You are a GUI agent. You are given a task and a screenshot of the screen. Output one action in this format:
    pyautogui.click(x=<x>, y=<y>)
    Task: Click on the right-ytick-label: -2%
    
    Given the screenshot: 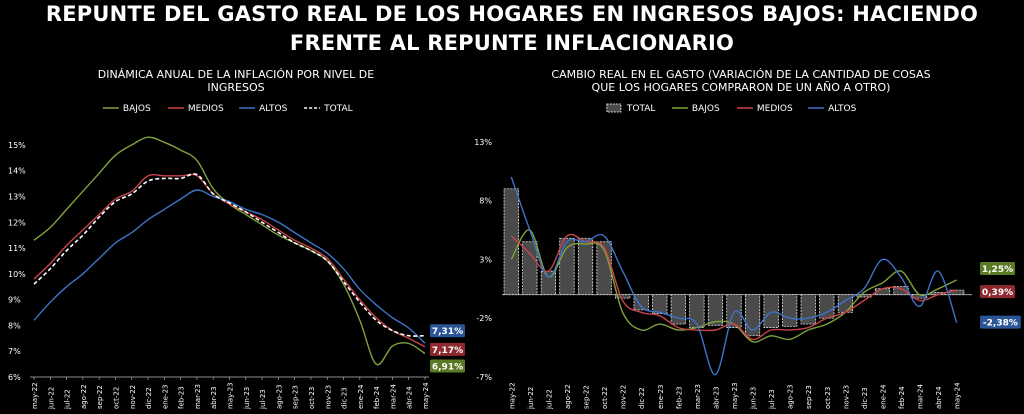 What is the action you would take?
    pyautogui.click(x=484, y=318)
    